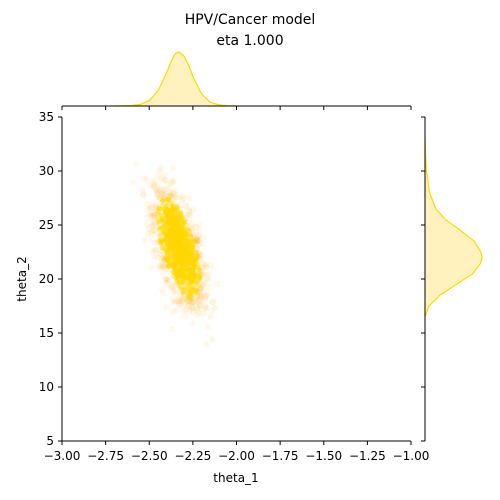 The width and height of the screenshot is (500, 500). What do you see at coordinates (175, 79) in the screenshot?
I see `top-kde-fill` at bounding box center [175, 79].